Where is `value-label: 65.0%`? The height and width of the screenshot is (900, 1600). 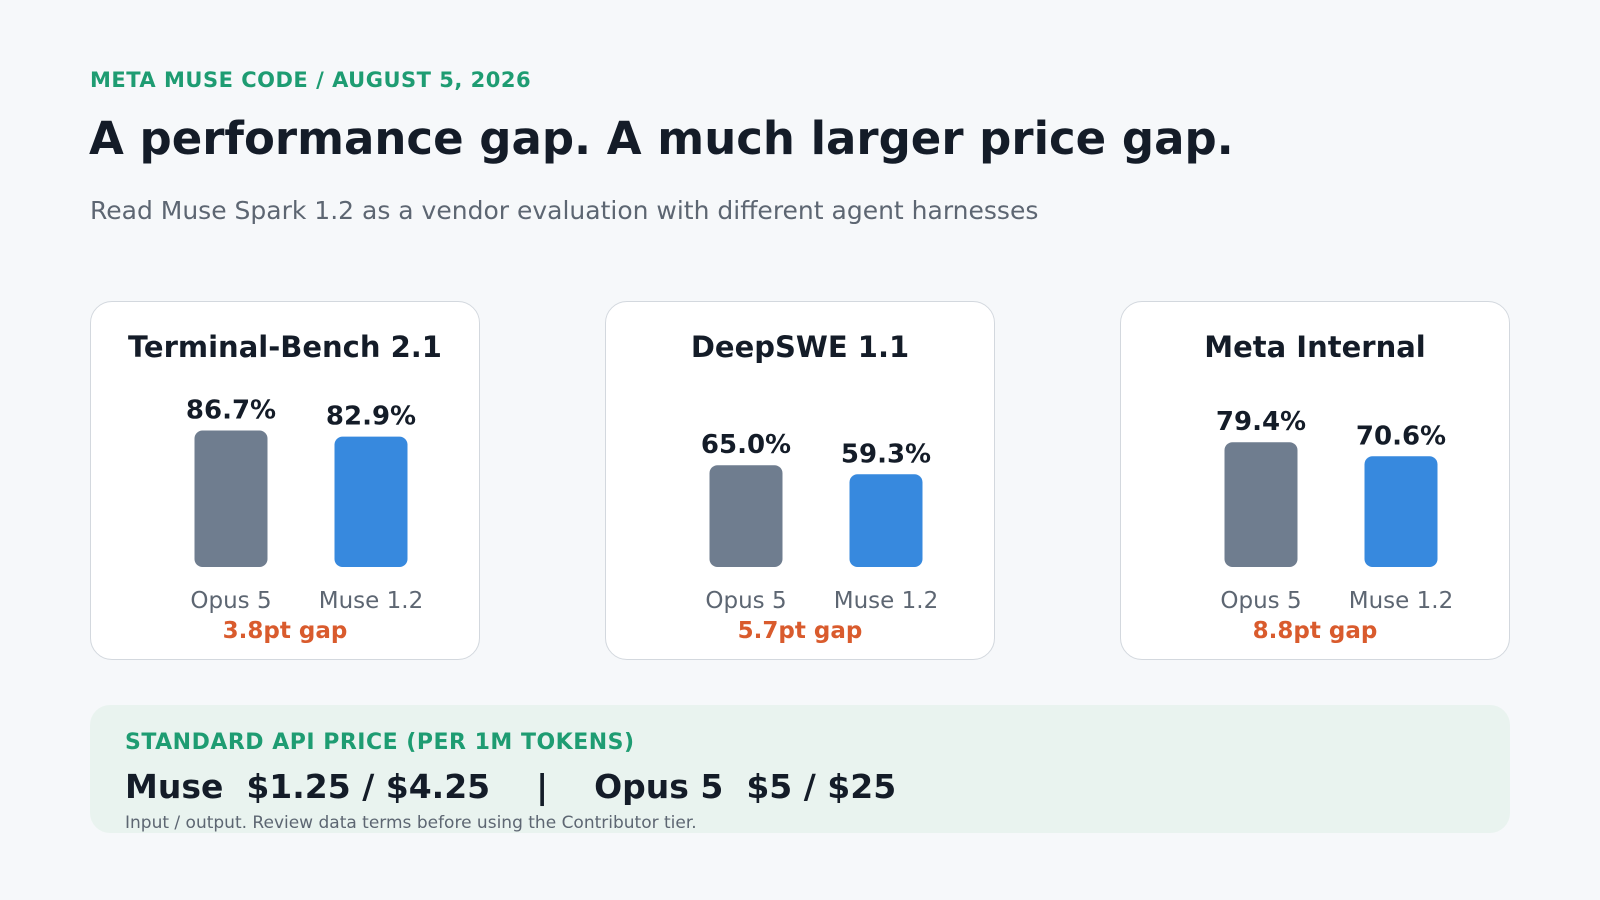
value-label: 65.0% is located at coordinates (746, 445).